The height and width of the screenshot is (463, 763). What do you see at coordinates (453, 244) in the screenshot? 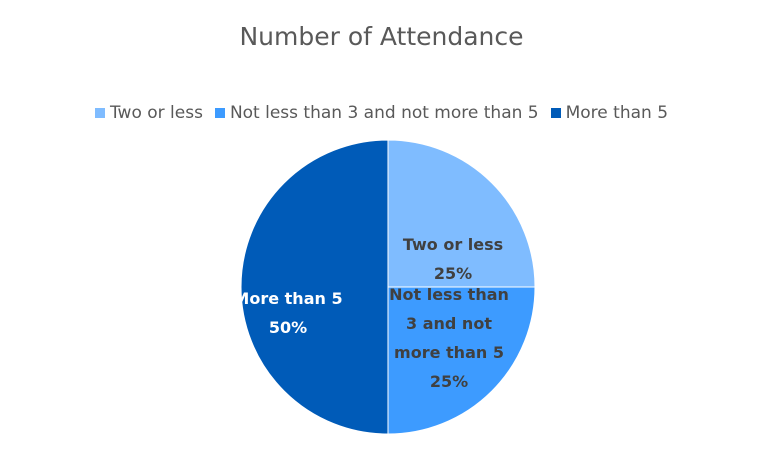
I see `data-label: Two or less` at bounding box center [453, 244].